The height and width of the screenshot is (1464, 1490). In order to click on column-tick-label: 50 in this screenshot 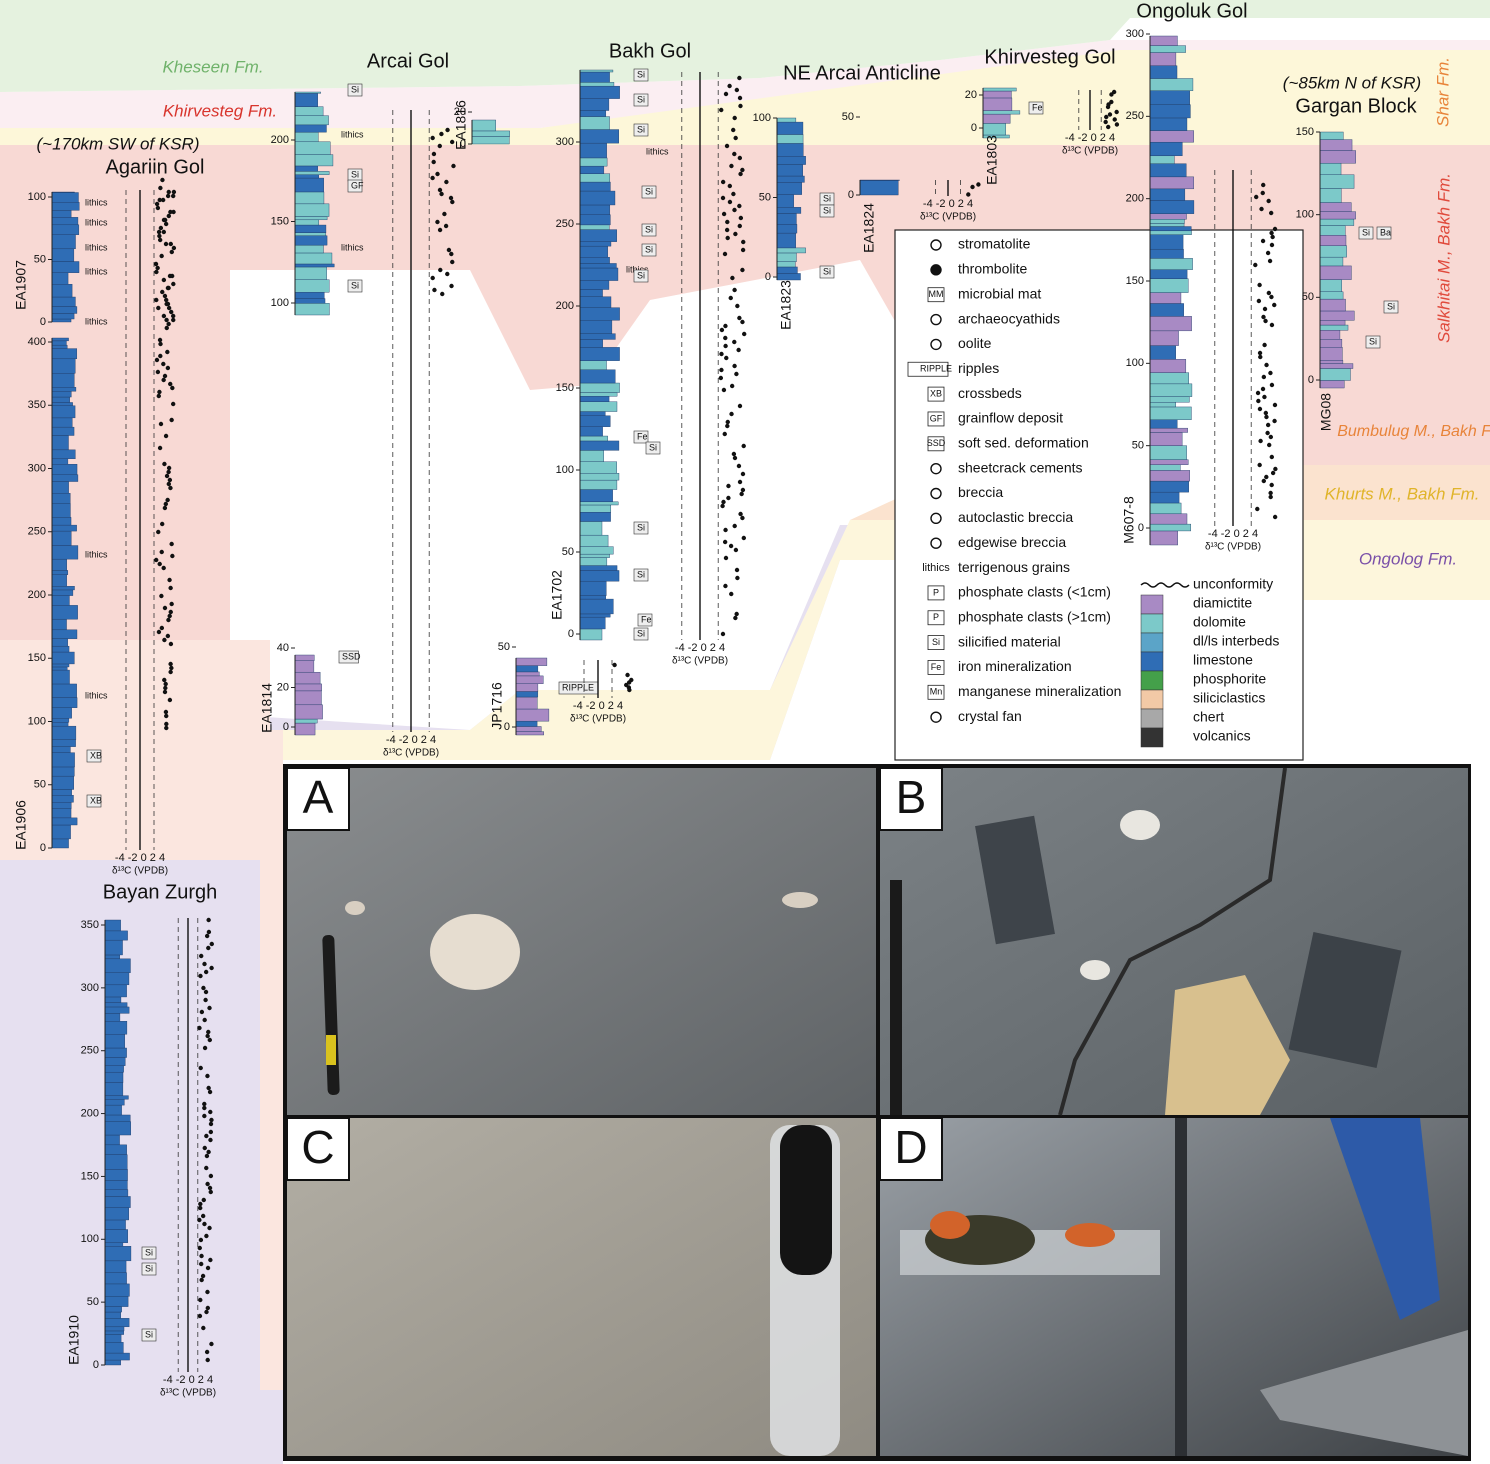, I will do `click(40, 785)`.